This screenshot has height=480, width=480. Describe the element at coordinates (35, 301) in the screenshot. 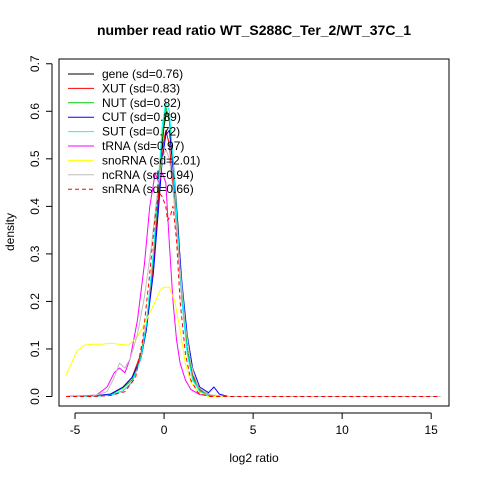

I see `y-tick-label: 0.2` at that location.